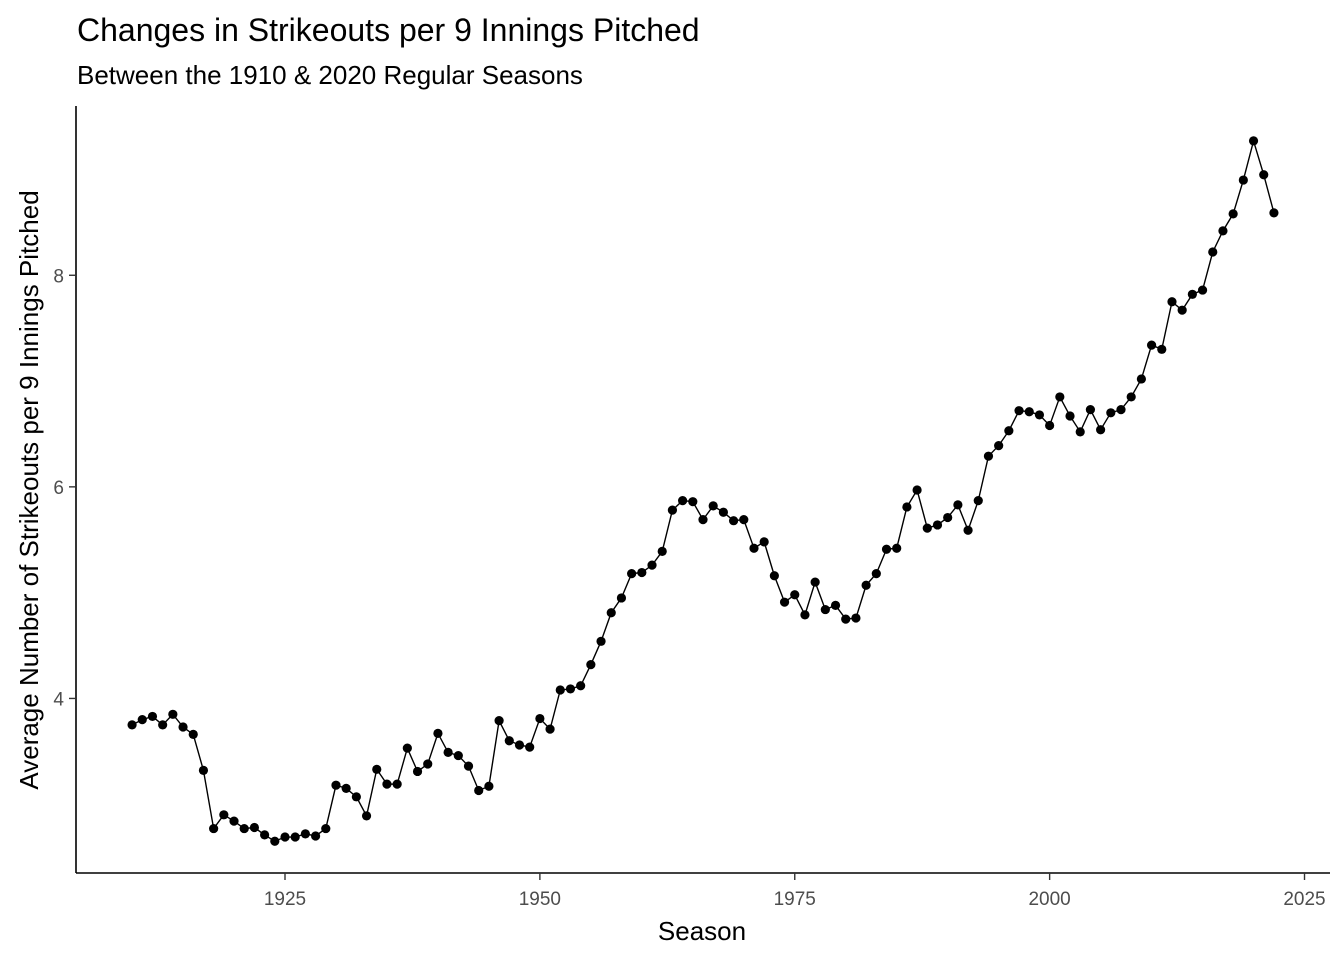 The image size is (1344, 960). Describe the element at coordinates (58, 699) in the screenshot. I see `y-tick-label: 4` at that location.